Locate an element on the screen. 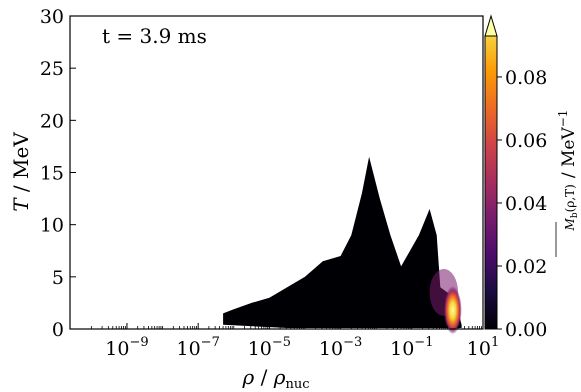 The width and height of the screenshot is (581, 392). y-tick-label: 20 is located at coordinates (52, 121).